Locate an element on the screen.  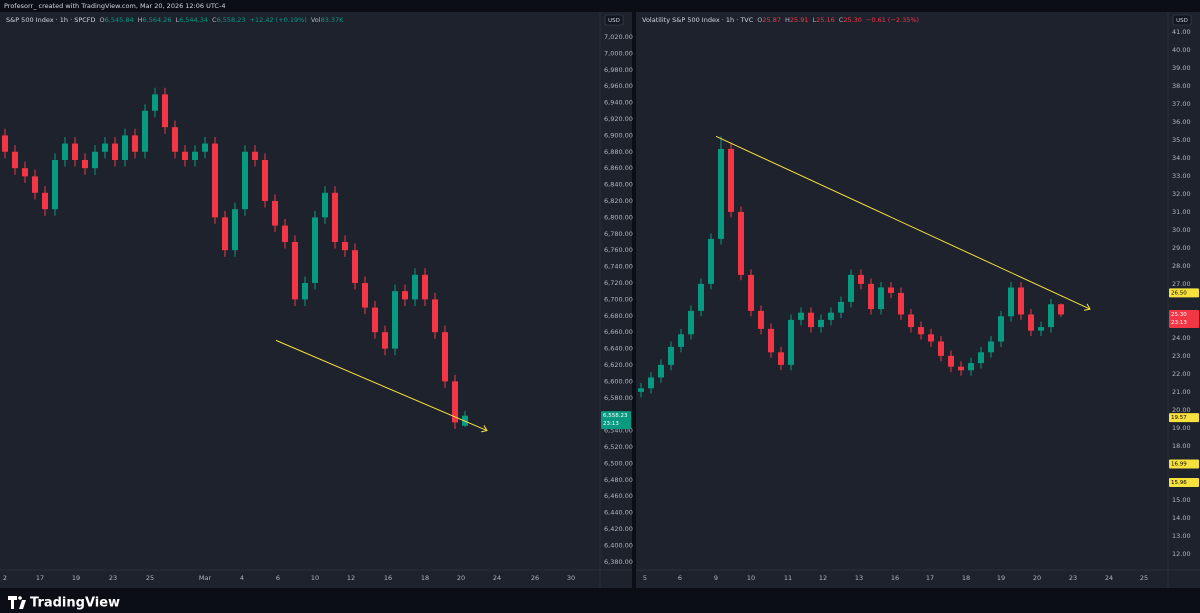
x-tick-label: Mar is located at coordinates (205, 578).